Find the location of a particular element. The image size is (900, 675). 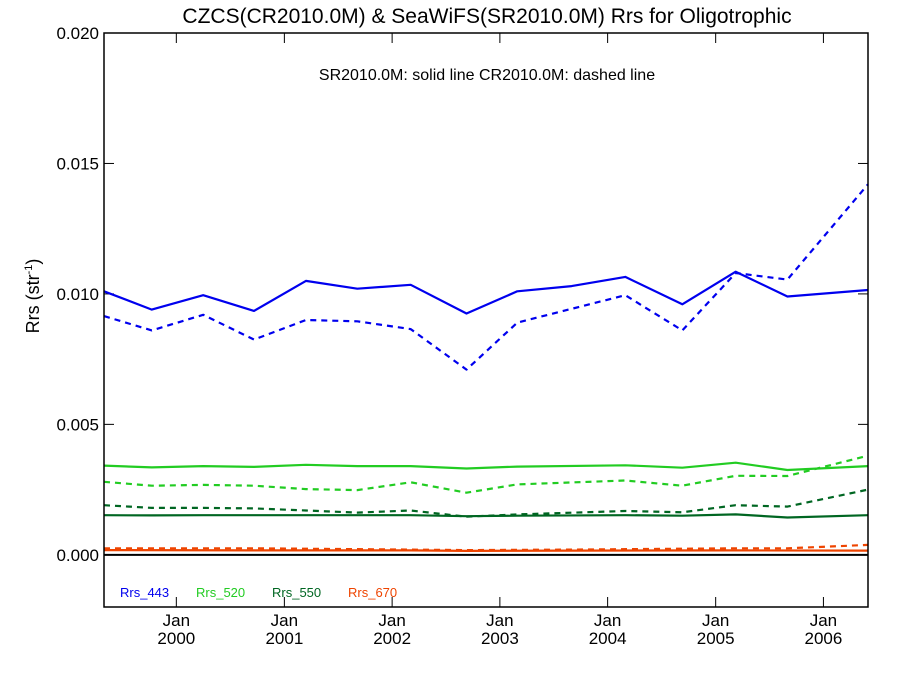

y-axis-label-text: Rrs (str is located at coordinates (33, 303).